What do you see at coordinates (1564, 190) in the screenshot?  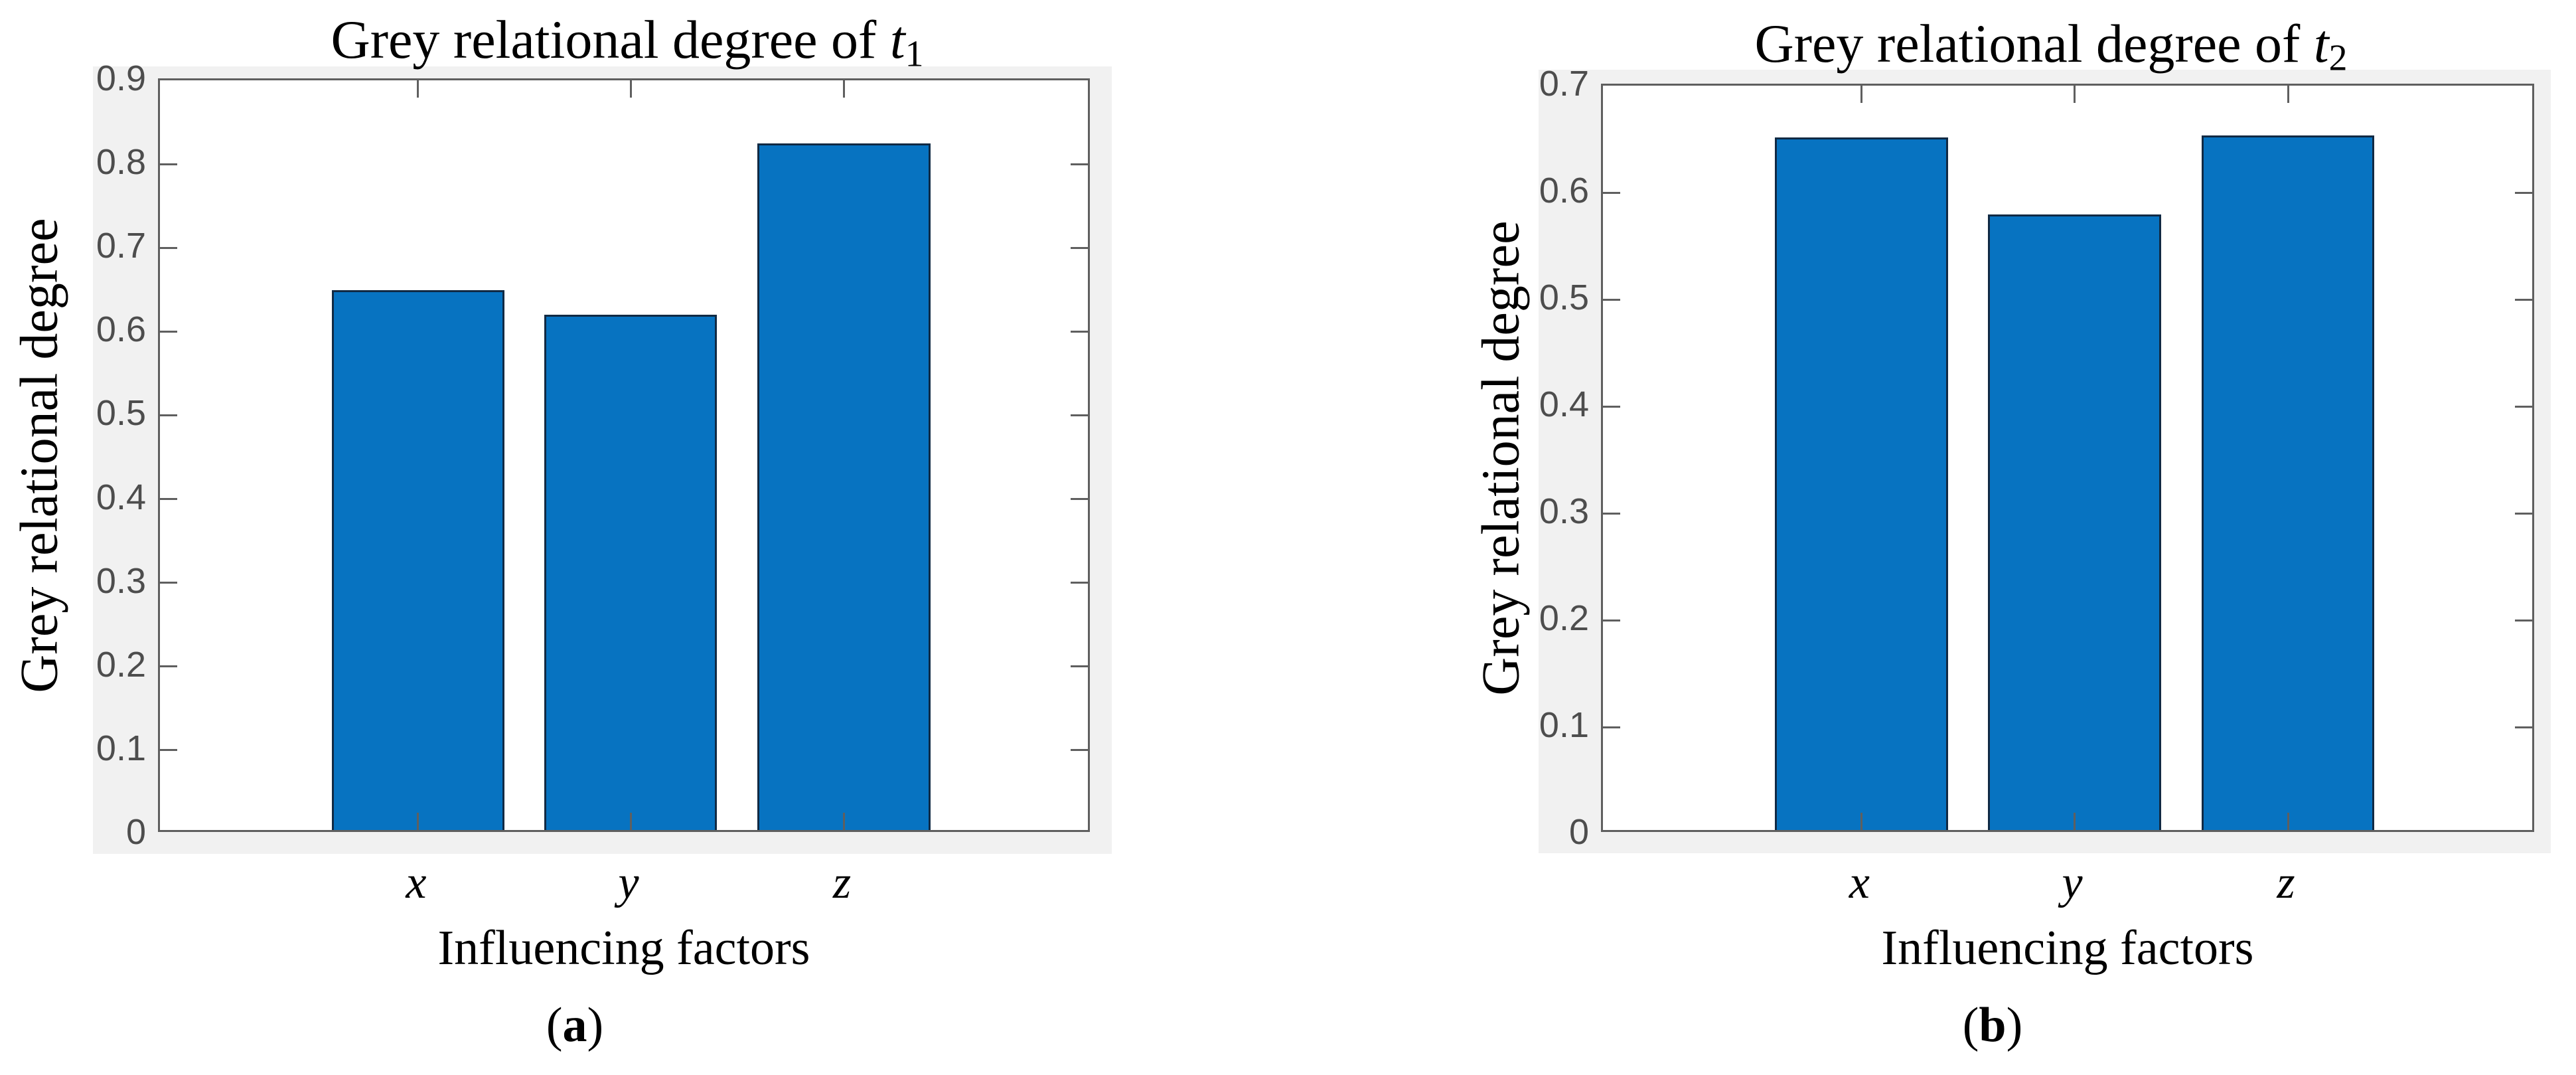 I see `panel-b-ytick-label-0.6: 0.6` at bounding box center [1564, 190].